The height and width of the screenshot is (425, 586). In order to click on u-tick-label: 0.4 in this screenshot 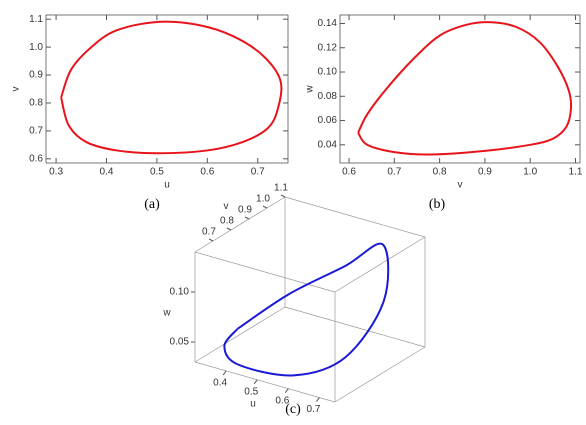, I will do `click(220, 383)`.